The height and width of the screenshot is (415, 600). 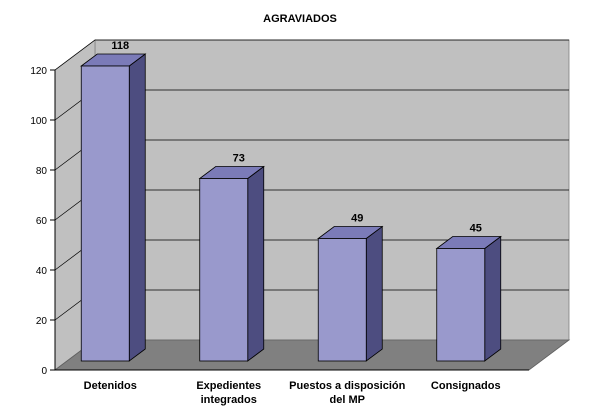 I want to click on gridline, so click(x=311, y=55).